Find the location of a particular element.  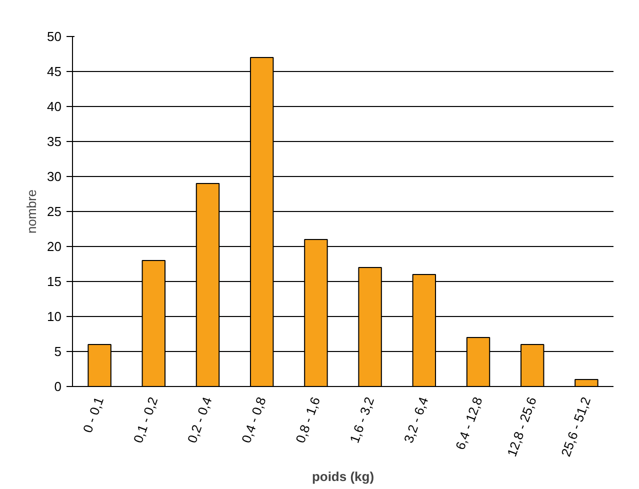

x-tick-label: 0,2 - 0,4 is located at coordinates (199, 419).